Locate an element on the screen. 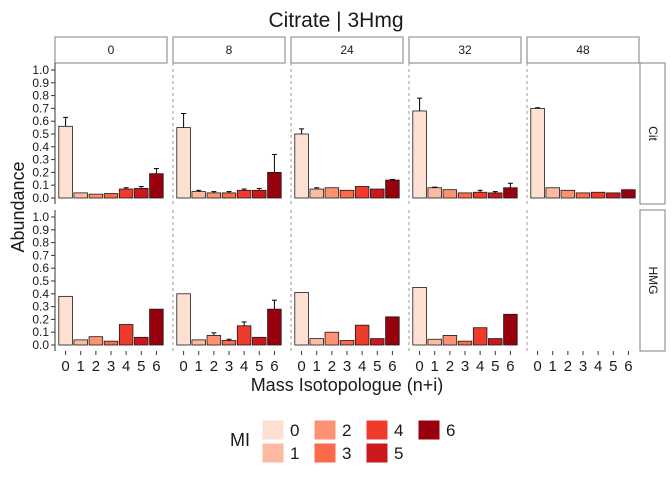 This screenshot has height=480, width=672. row-label-HMG: HMG is located at coordinates (653, 281).